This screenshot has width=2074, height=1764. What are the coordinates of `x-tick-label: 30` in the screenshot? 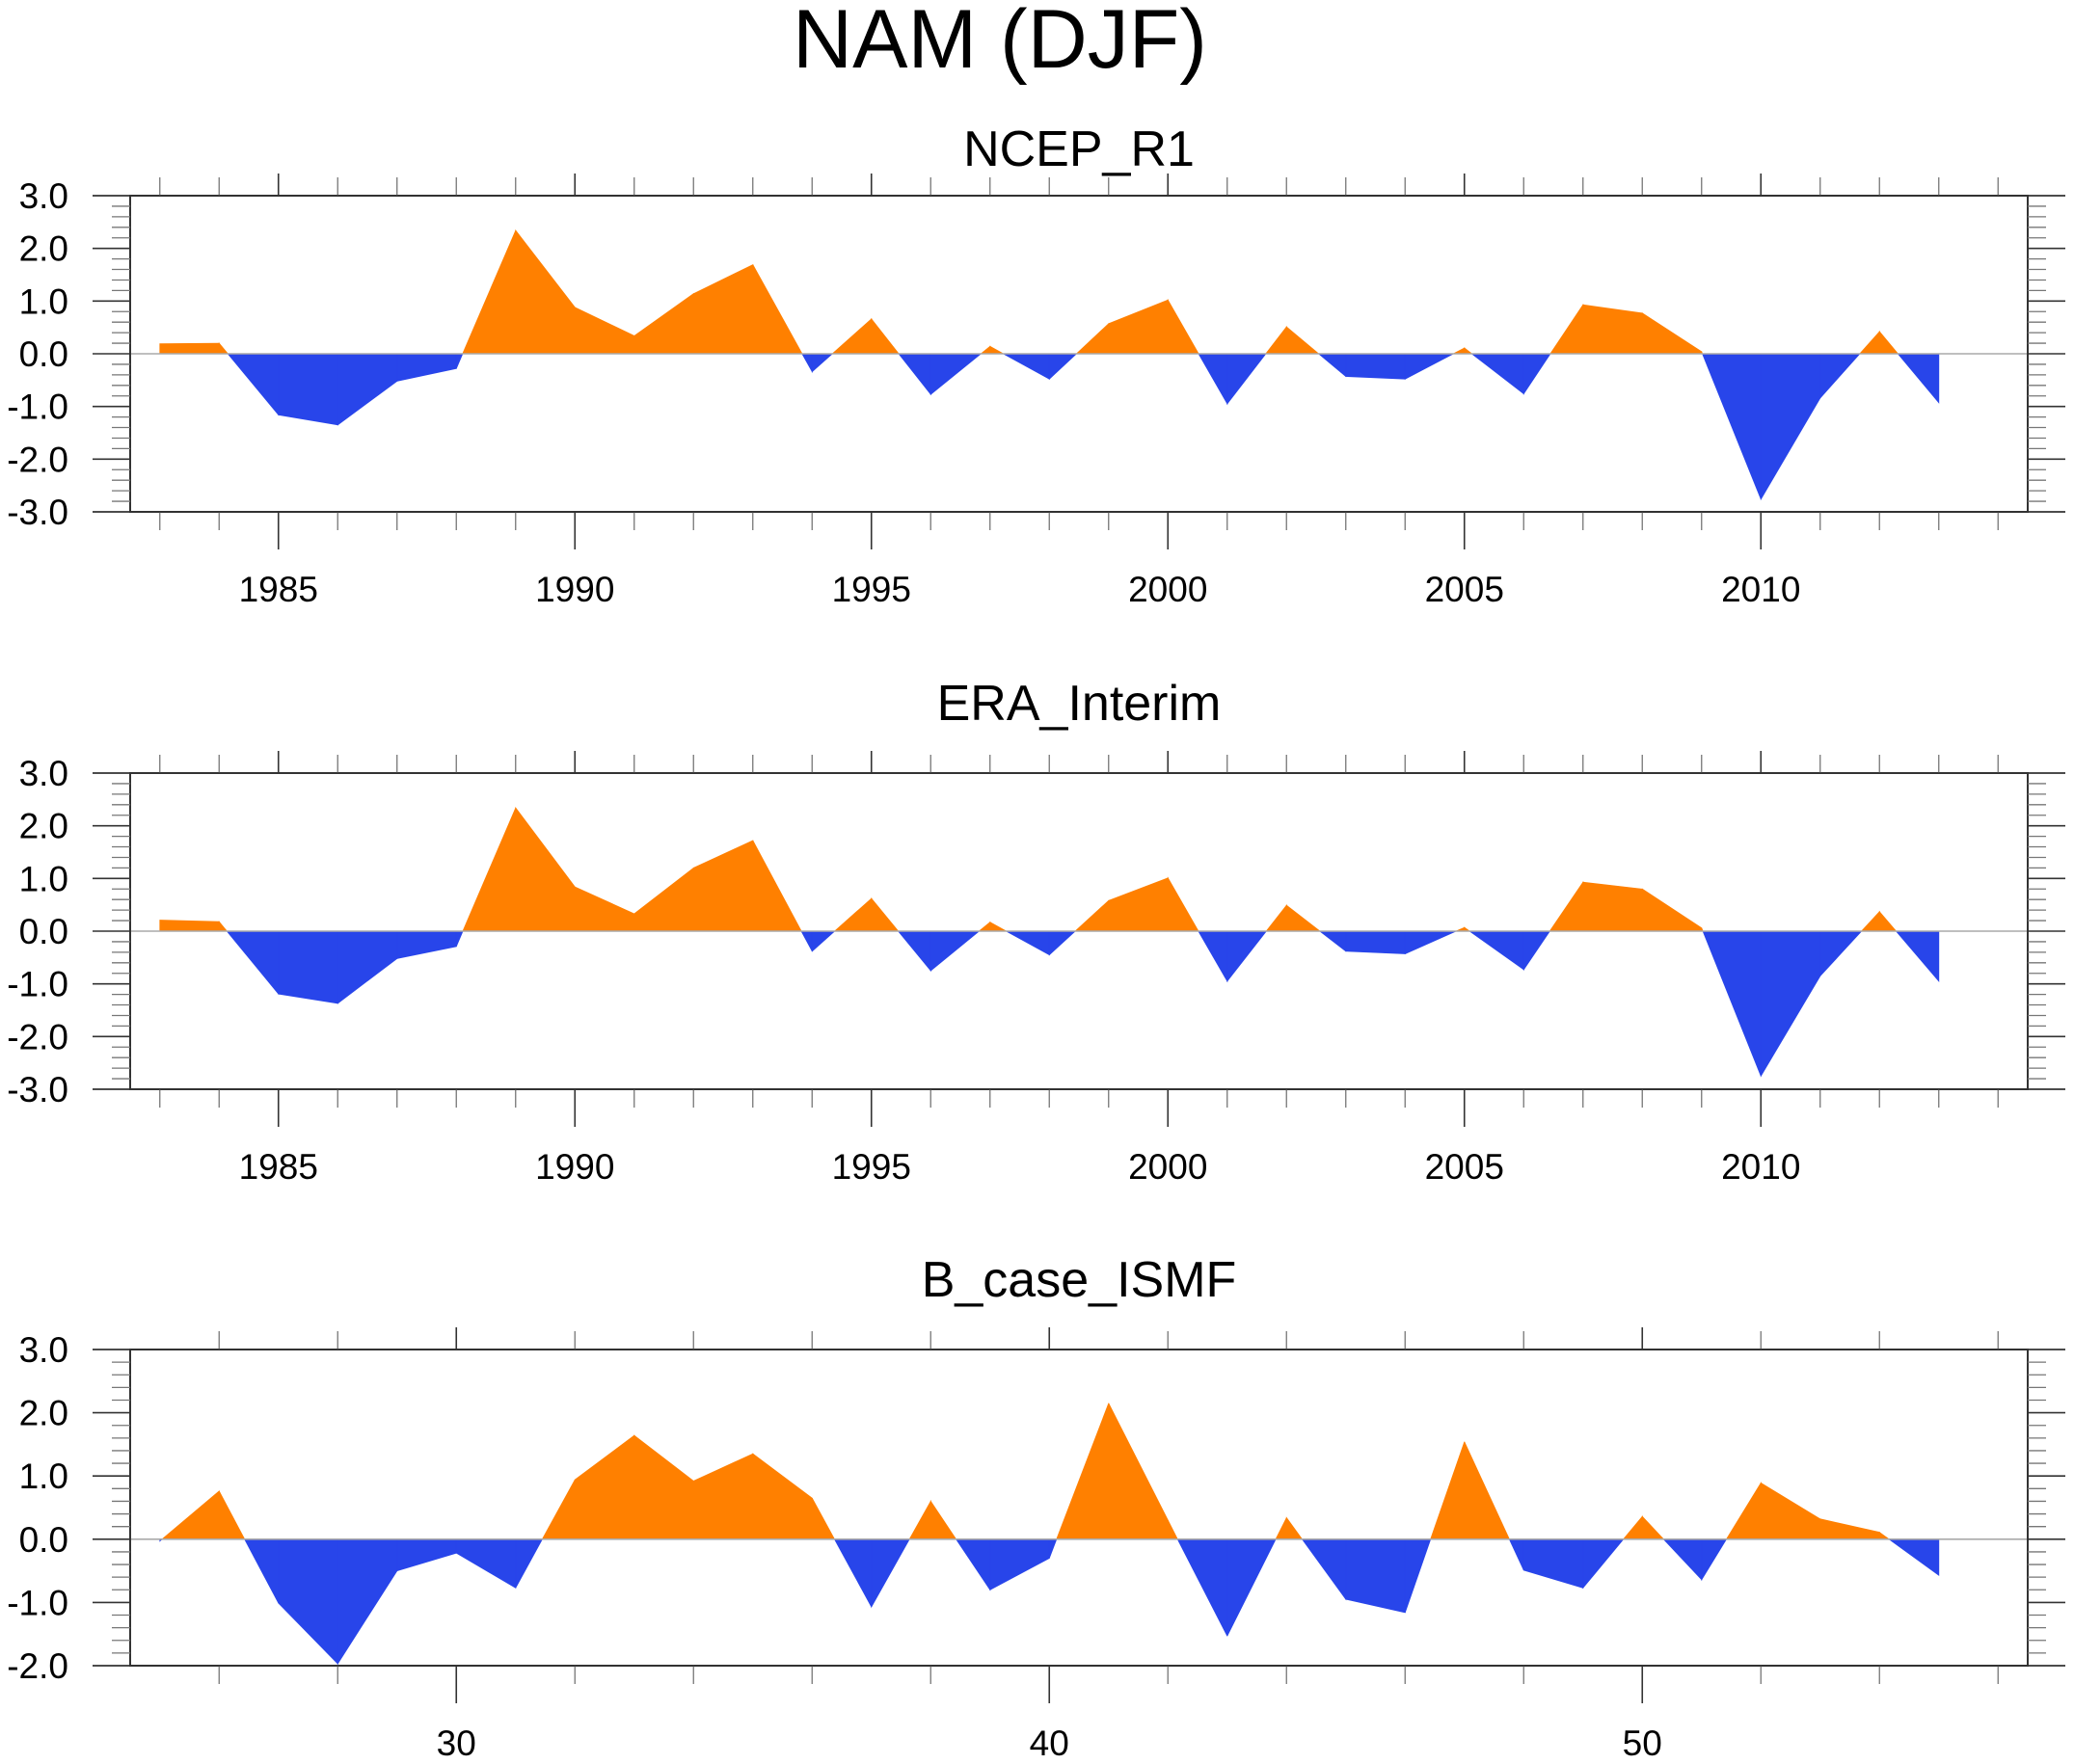 It's located at (456, 1743).